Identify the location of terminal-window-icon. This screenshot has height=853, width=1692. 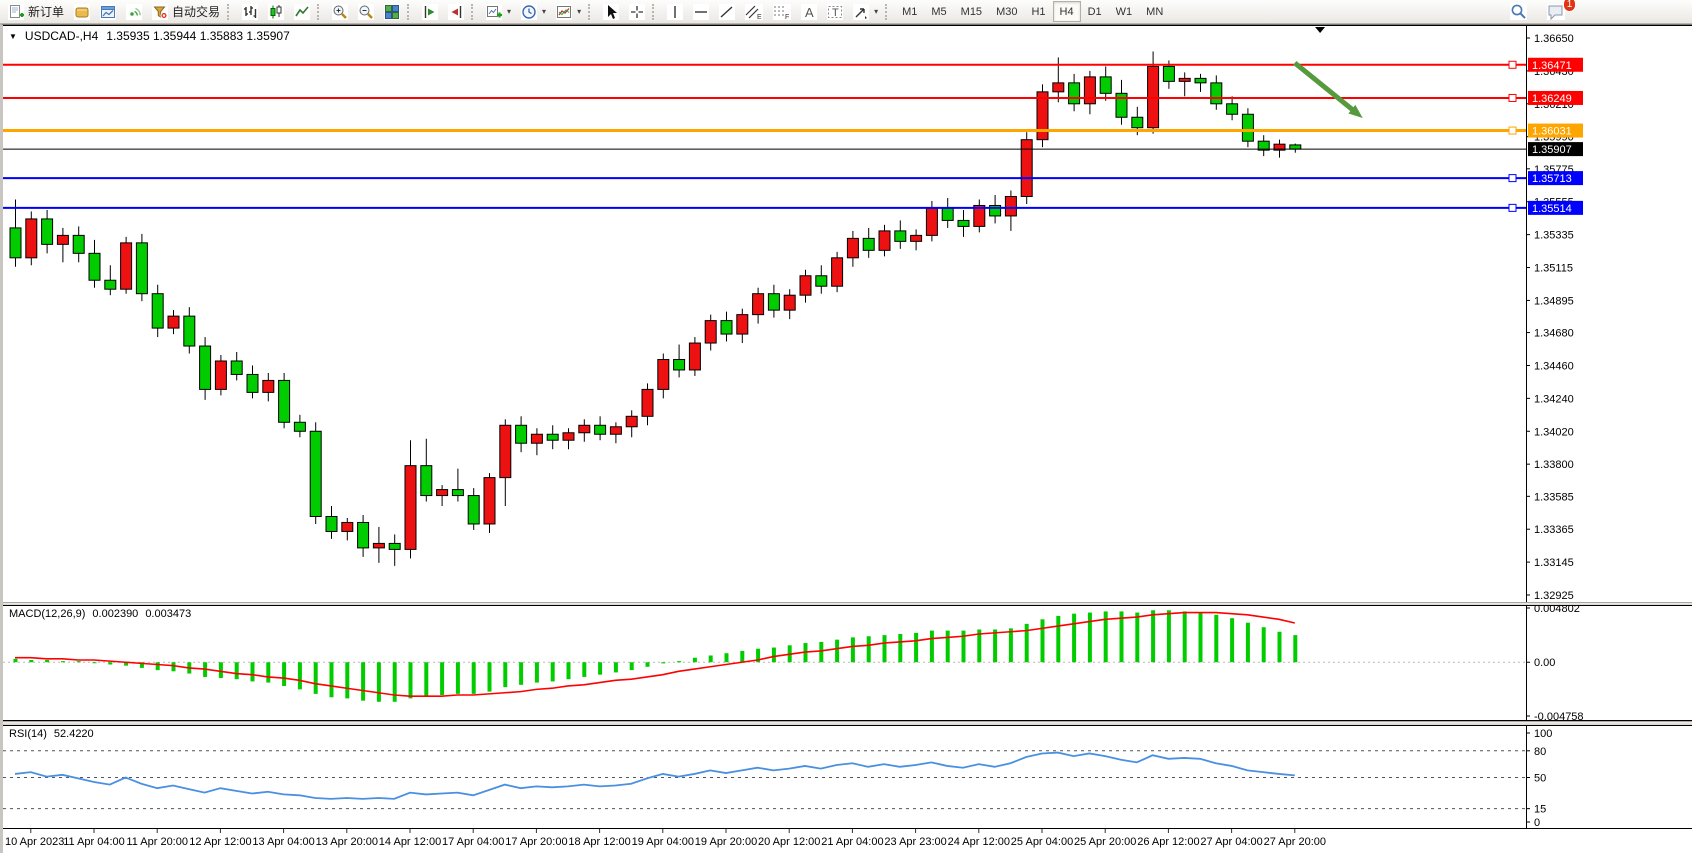
(108, 11).